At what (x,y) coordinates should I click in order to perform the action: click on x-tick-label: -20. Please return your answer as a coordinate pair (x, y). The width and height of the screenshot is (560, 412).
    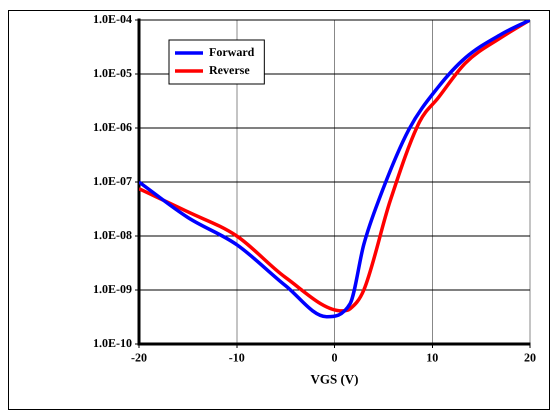
    Looking at the image, I should click on (139, 357).